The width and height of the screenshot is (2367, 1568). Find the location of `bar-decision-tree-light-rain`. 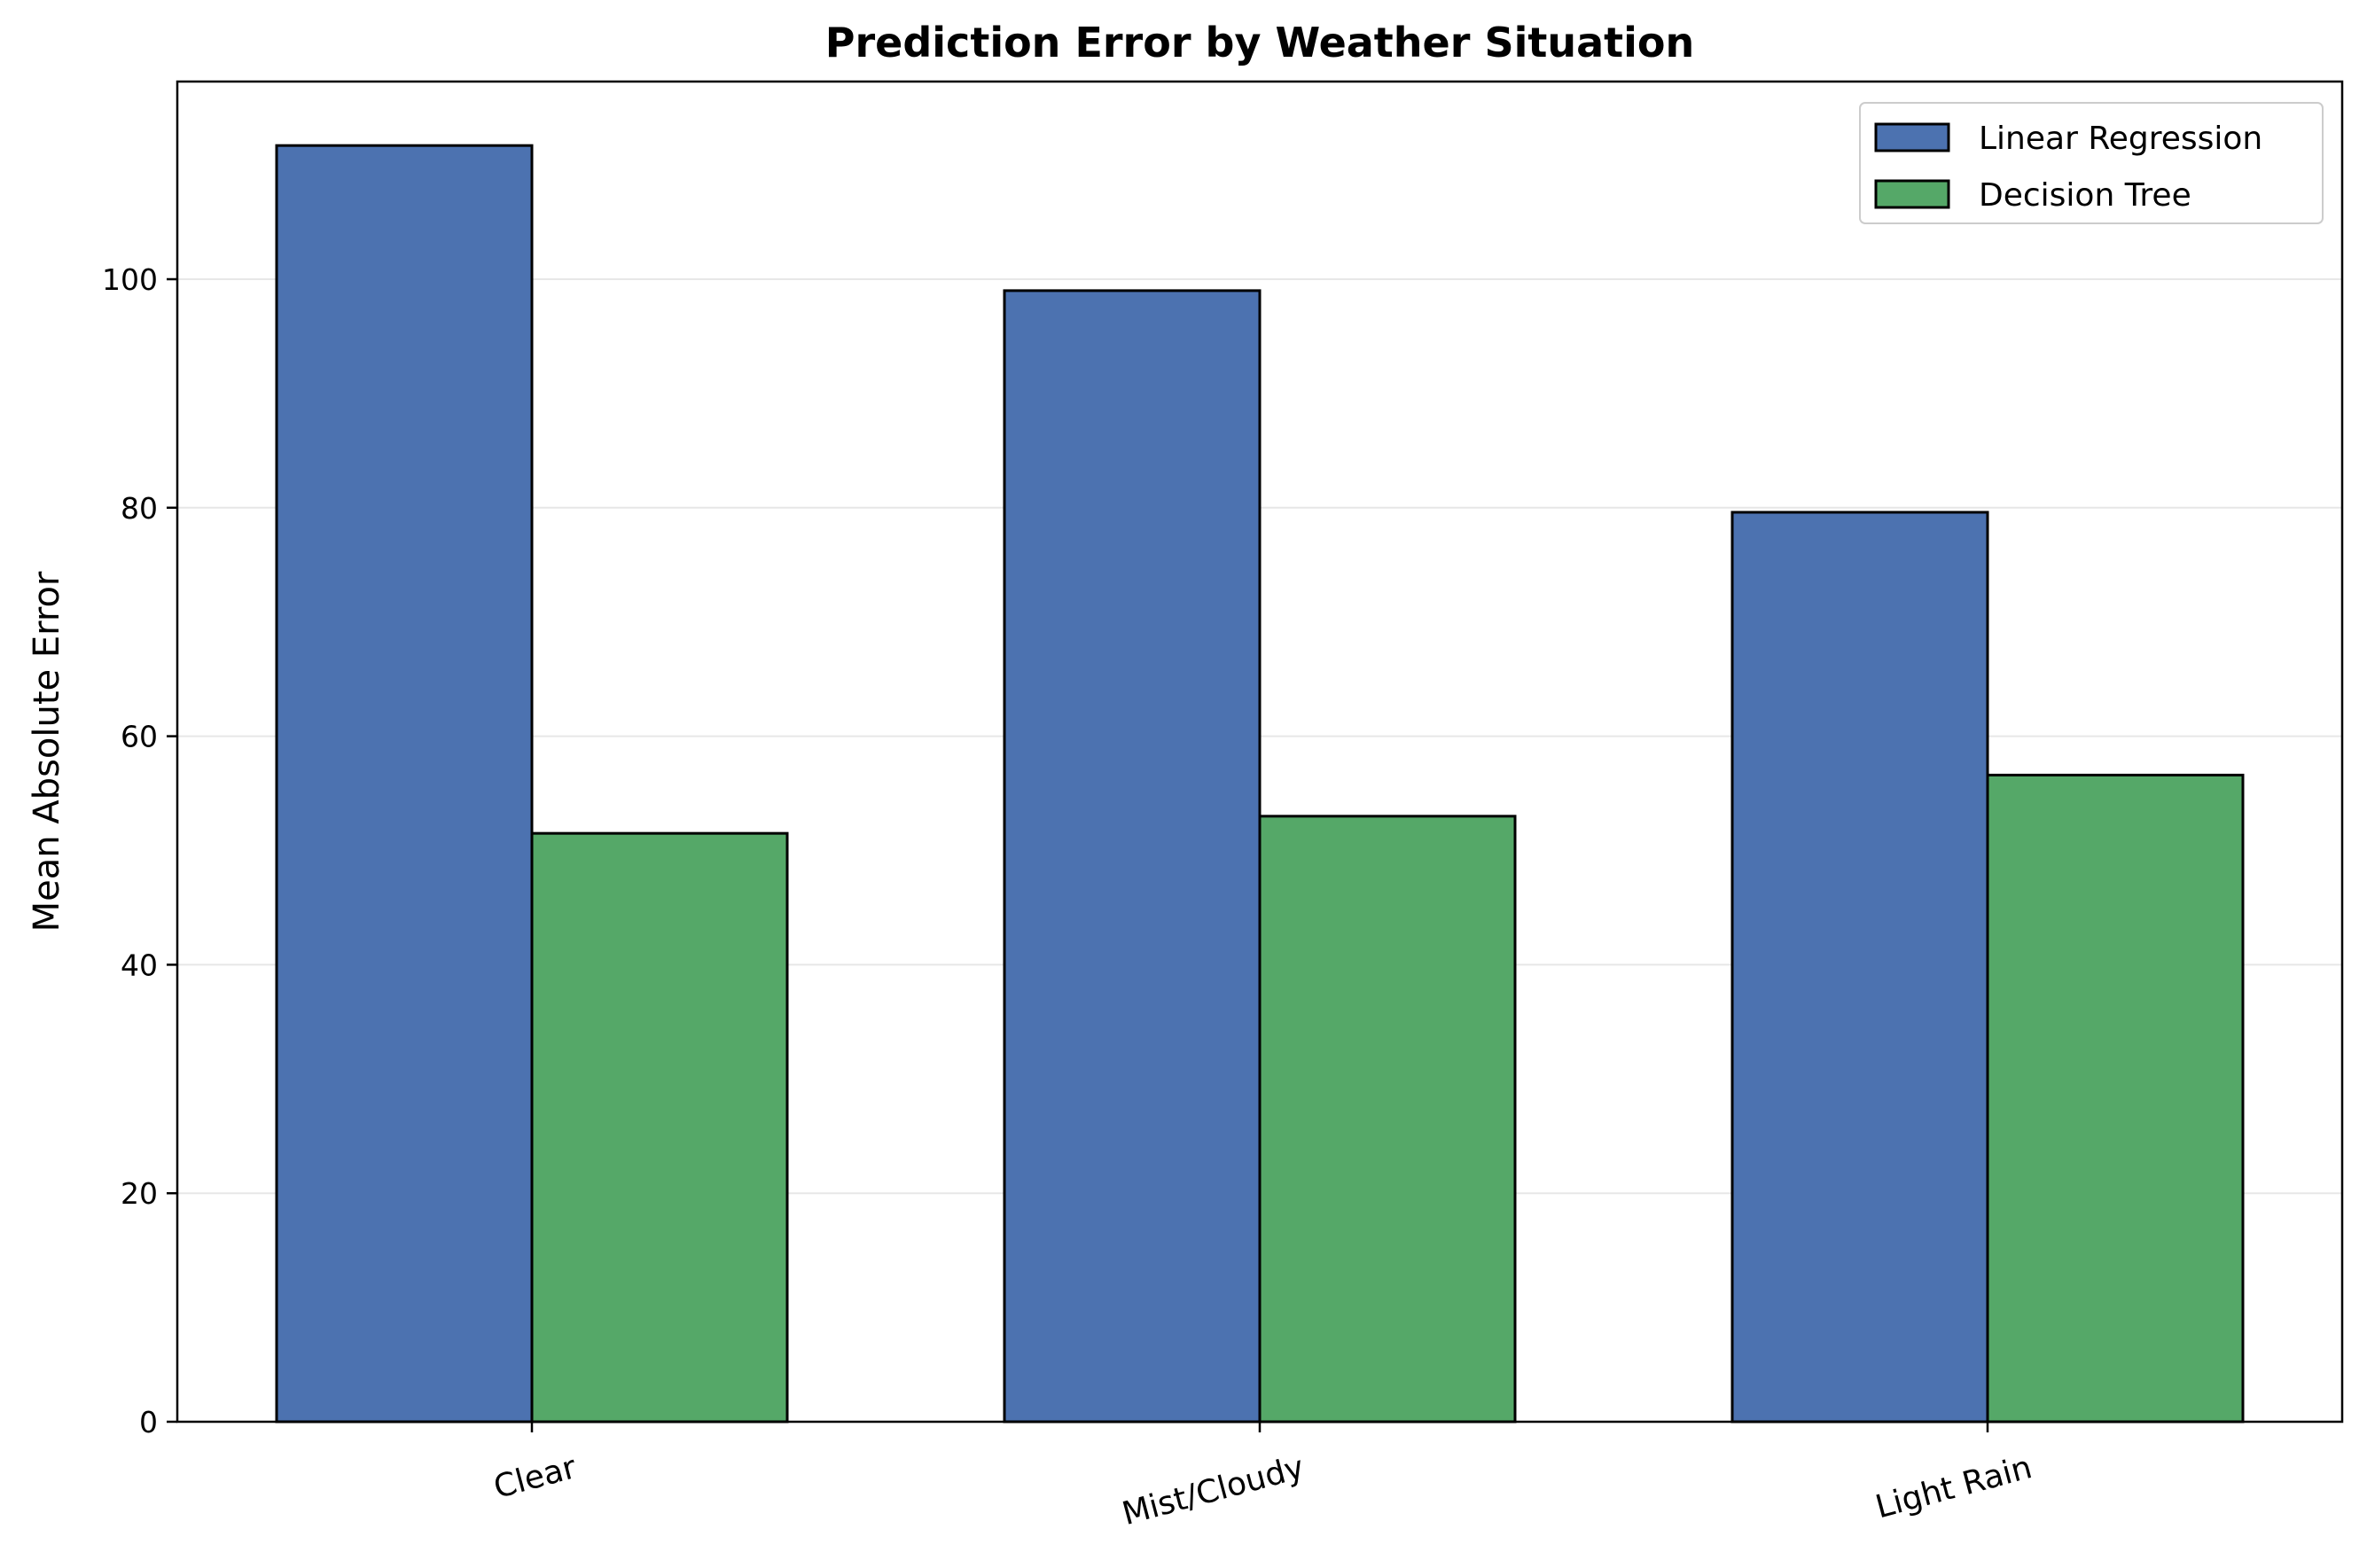

bar-decision-tree-light-rain is located at coordinates (2115, 1098).